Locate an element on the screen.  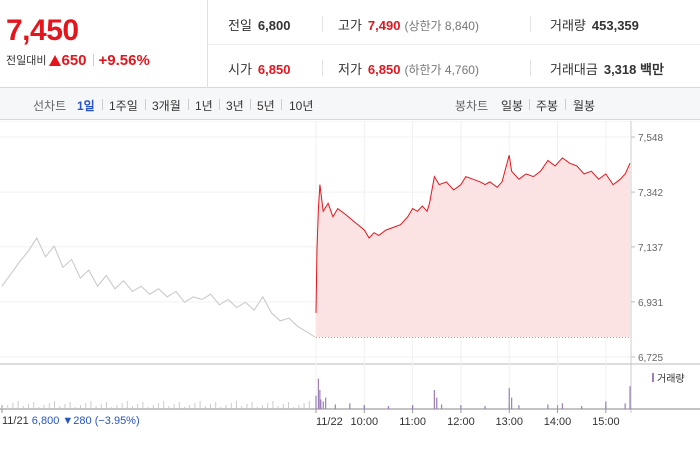
trade-amount-label: 거래대금 is located at coordinates (574, 69).